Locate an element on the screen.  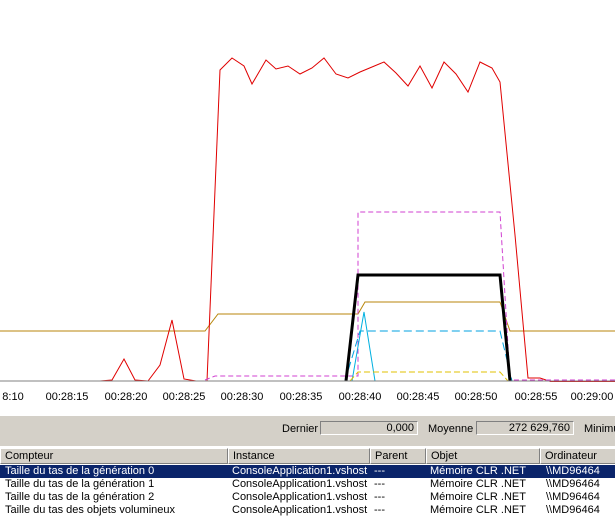
column-header-parent: Parent is located at coordinates (398, 456).